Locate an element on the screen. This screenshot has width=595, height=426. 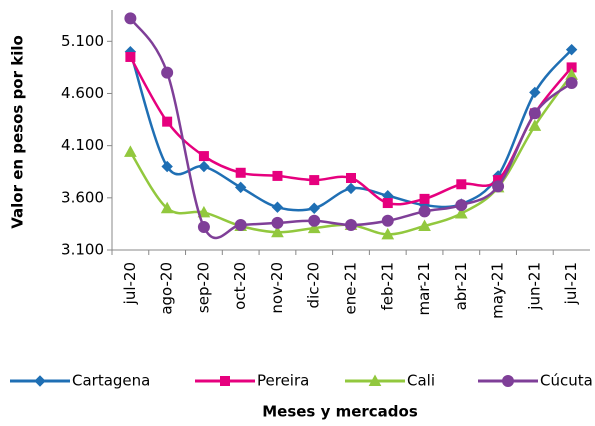
x-tick-label: nov-20 is located at coordinates (277, 288).